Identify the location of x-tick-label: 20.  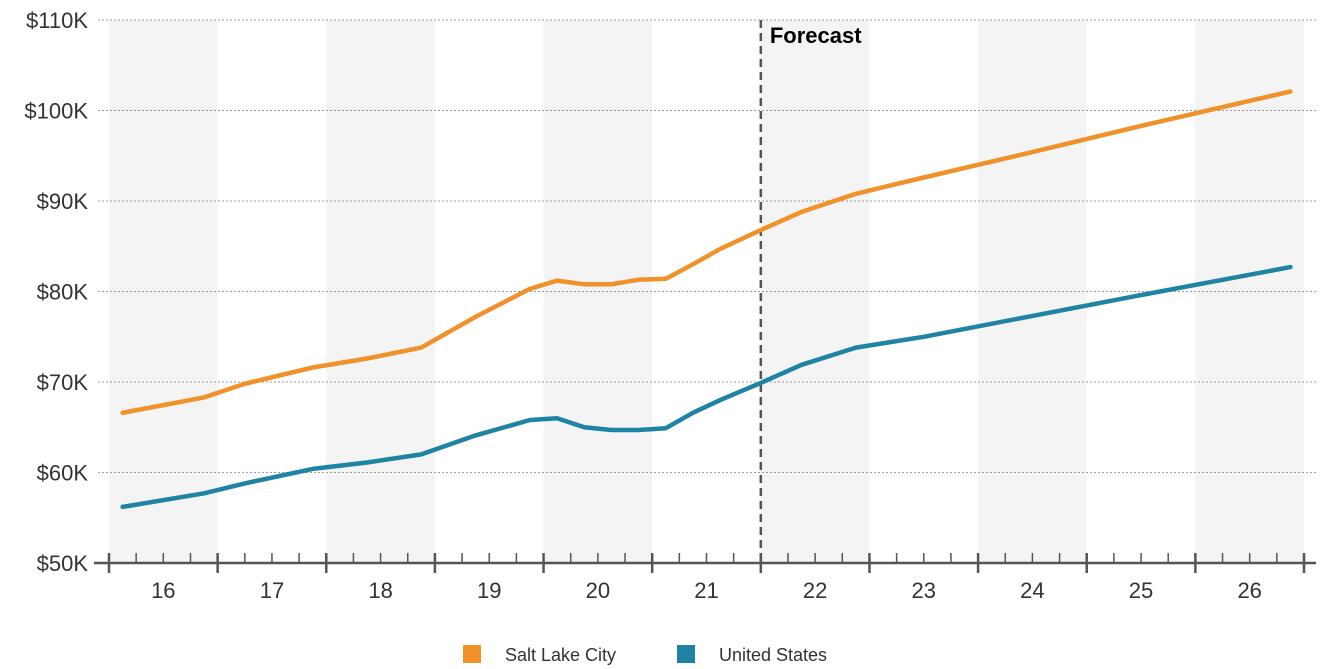
(598, 590).